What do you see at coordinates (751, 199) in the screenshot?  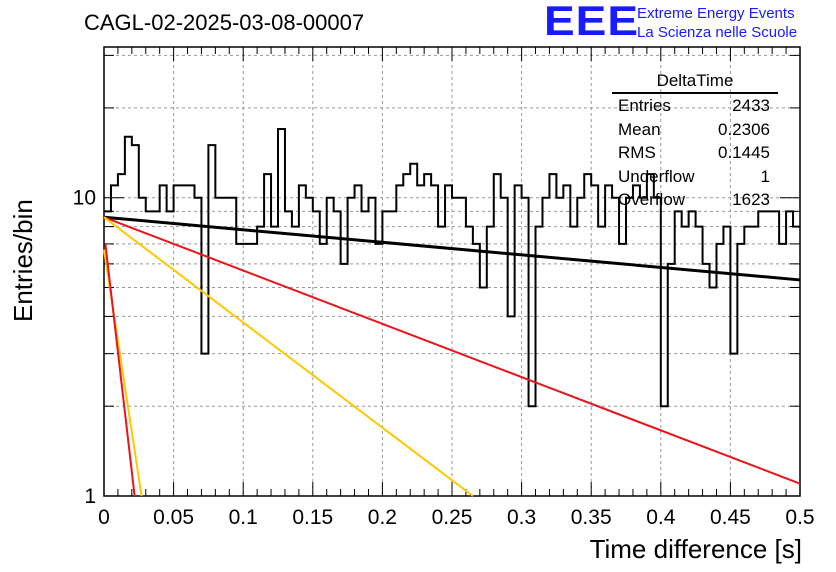 I see `stats-value: 1623` at bounding box center [751, 199].